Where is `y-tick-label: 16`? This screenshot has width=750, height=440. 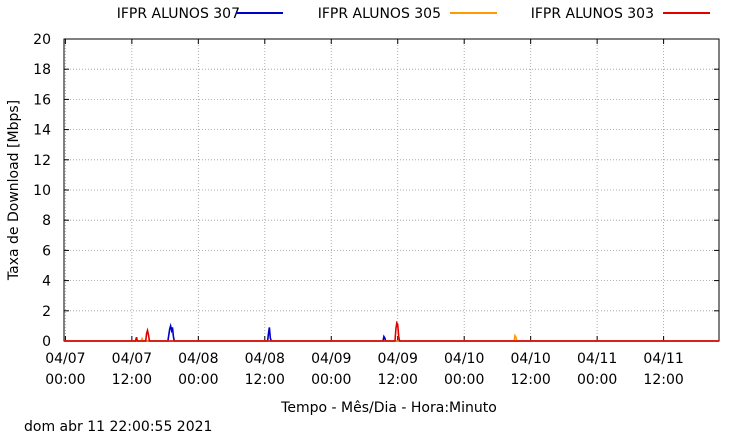
y-tick-label: 16 is located at coordinates (42, 100).